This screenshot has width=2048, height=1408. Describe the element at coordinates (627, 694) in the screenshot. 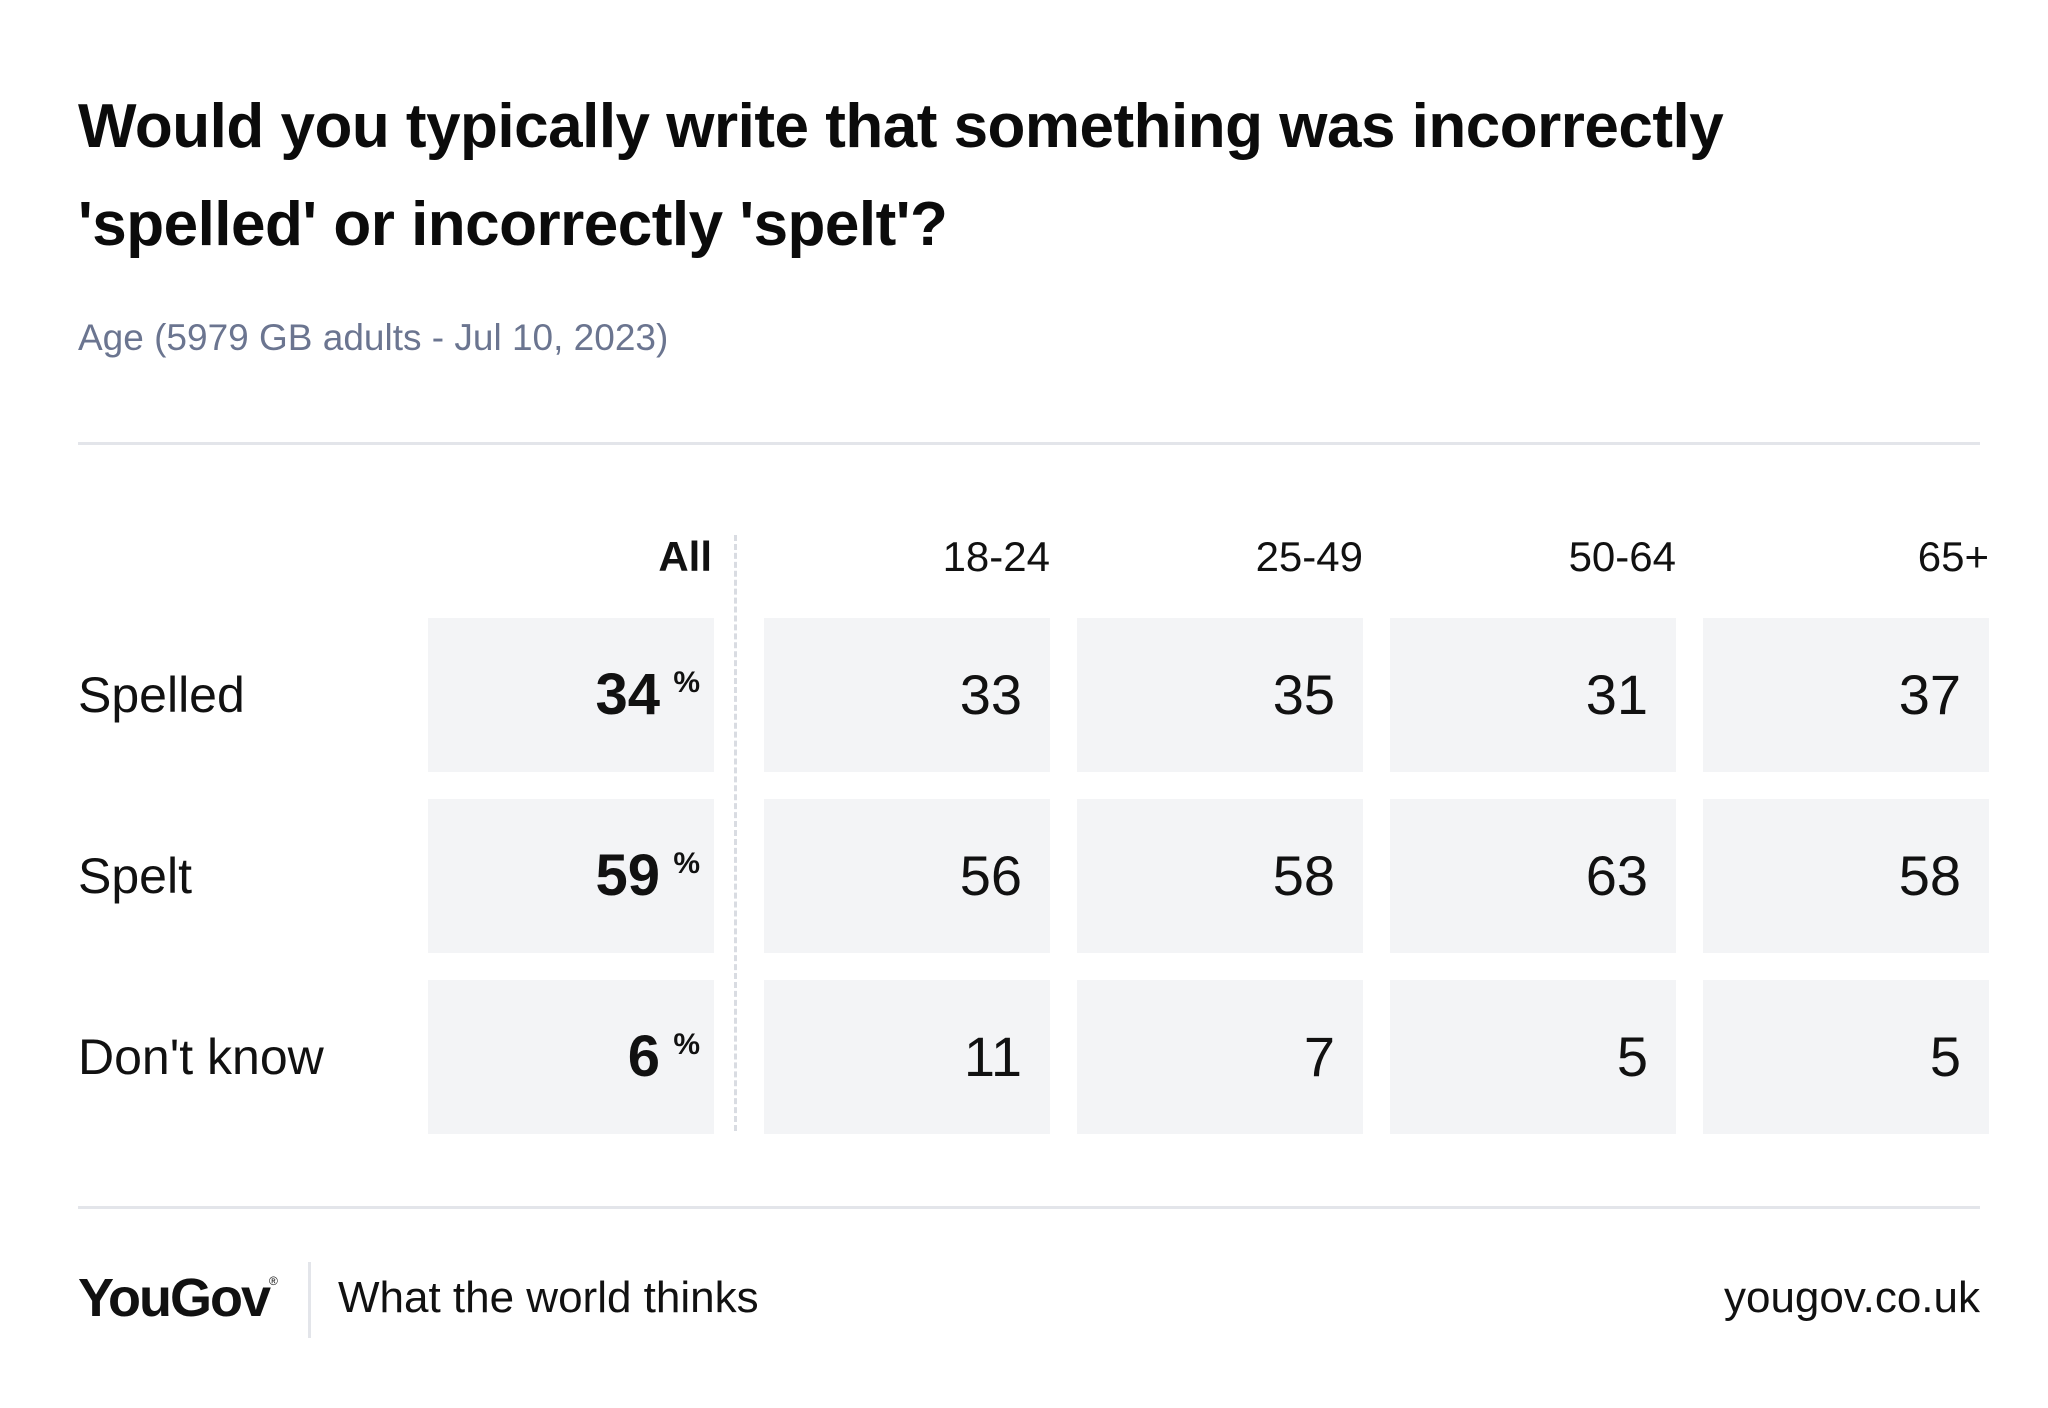

I see `cell-value: 34` at that location.